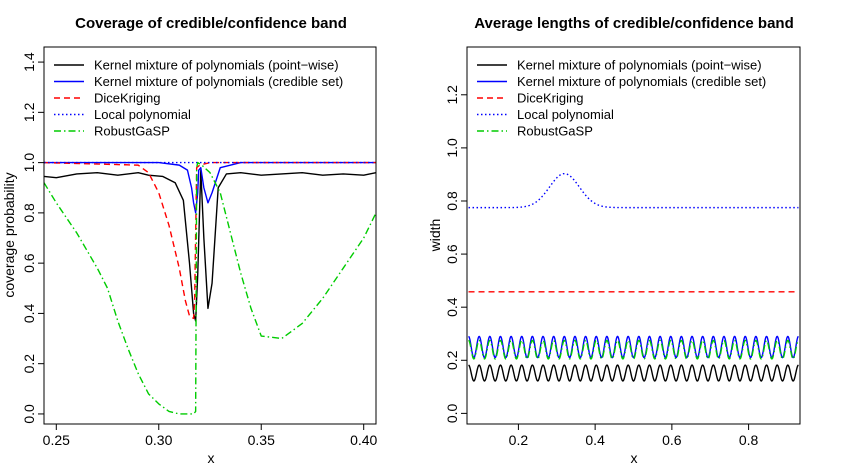  What do you see at coordinates (211, 23) in the screenshot?
I see `chart-title: Coverage of credible/confidence band` at bounding box center [211, 23].